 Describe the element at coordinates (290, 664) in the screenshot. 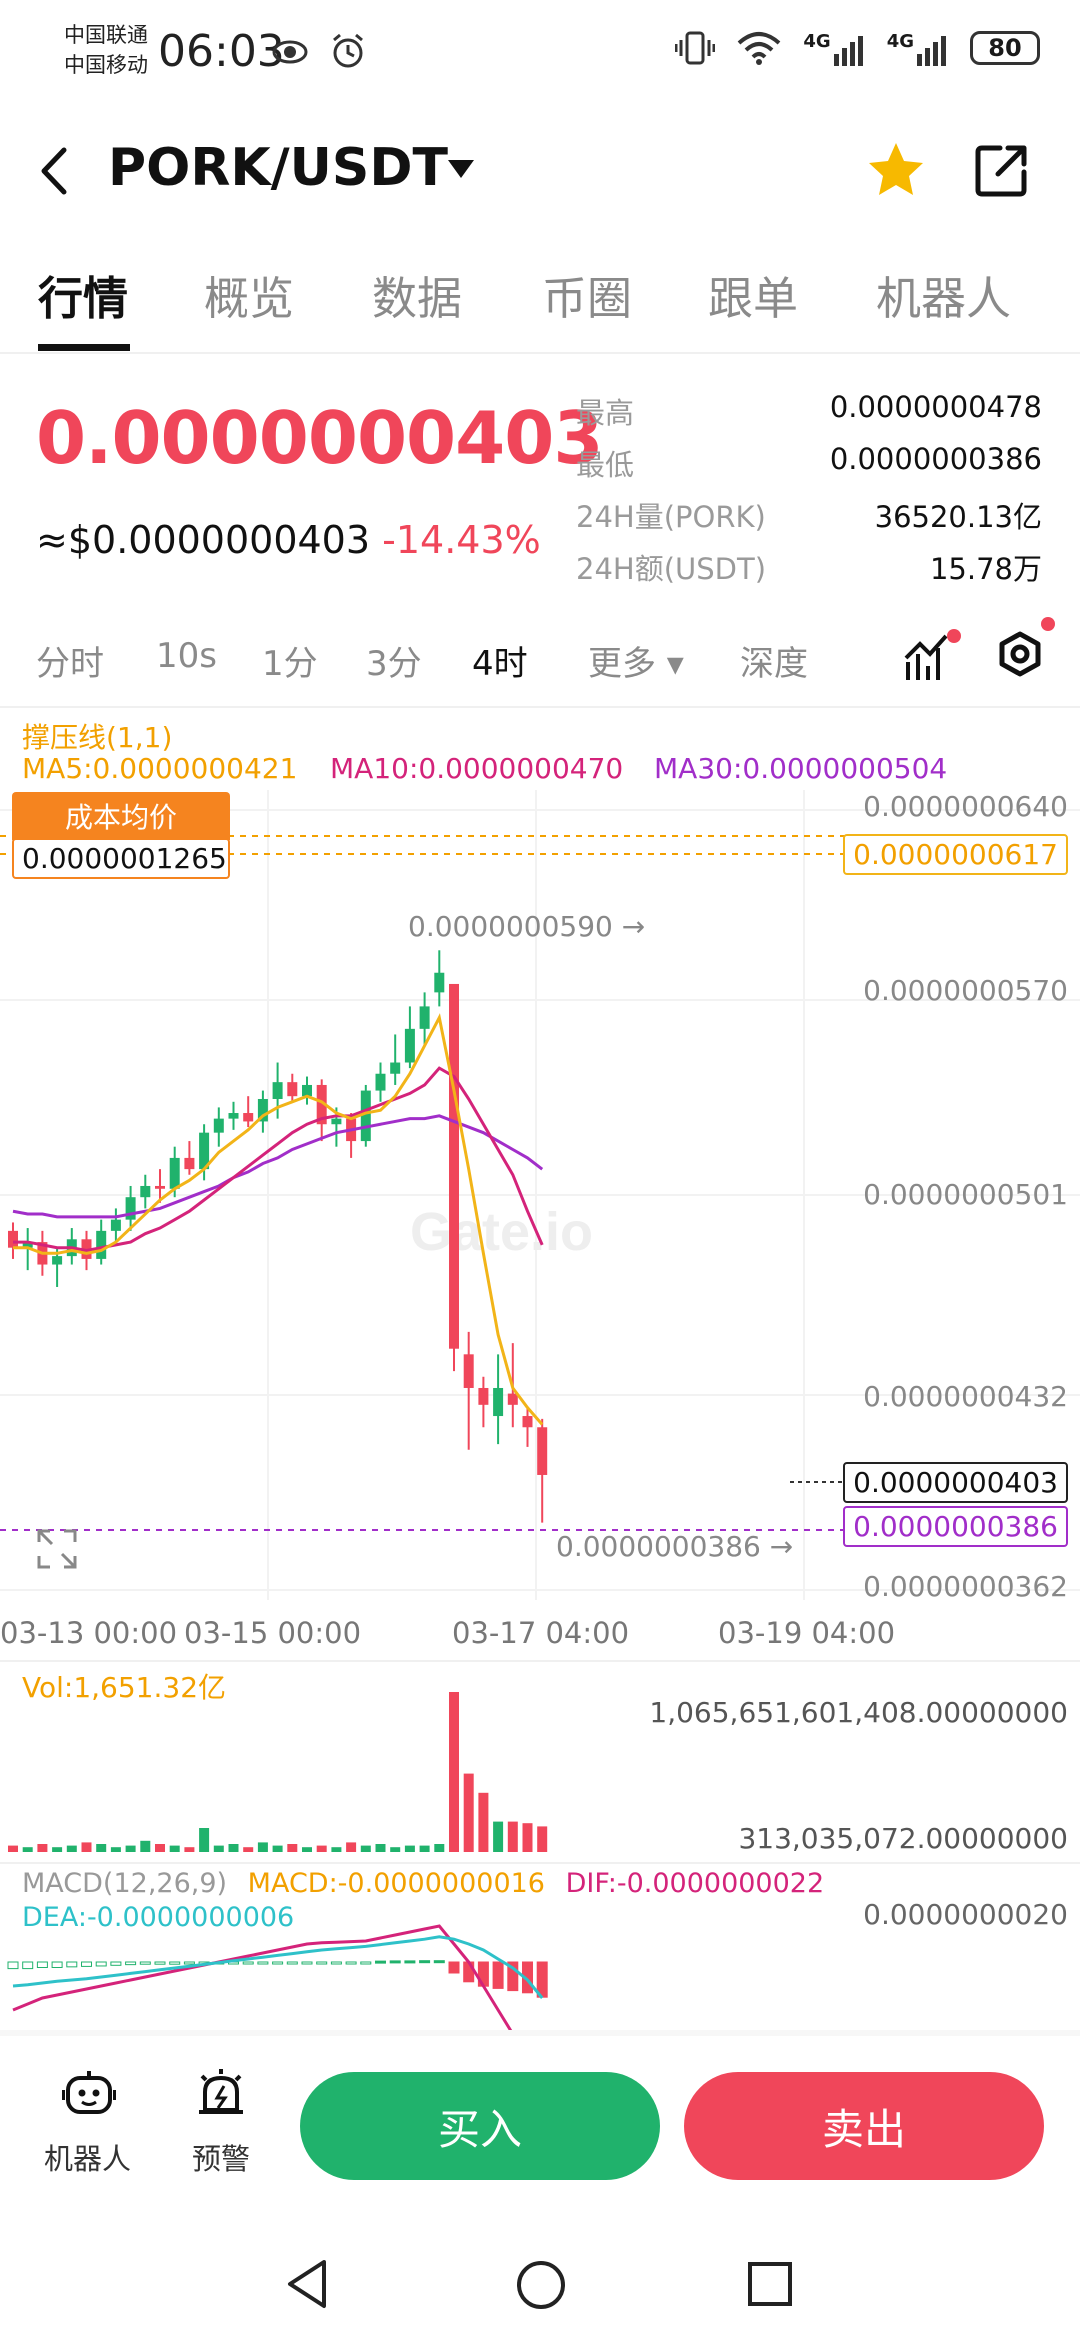

I see `timeframe-1m: 1分` at that location.